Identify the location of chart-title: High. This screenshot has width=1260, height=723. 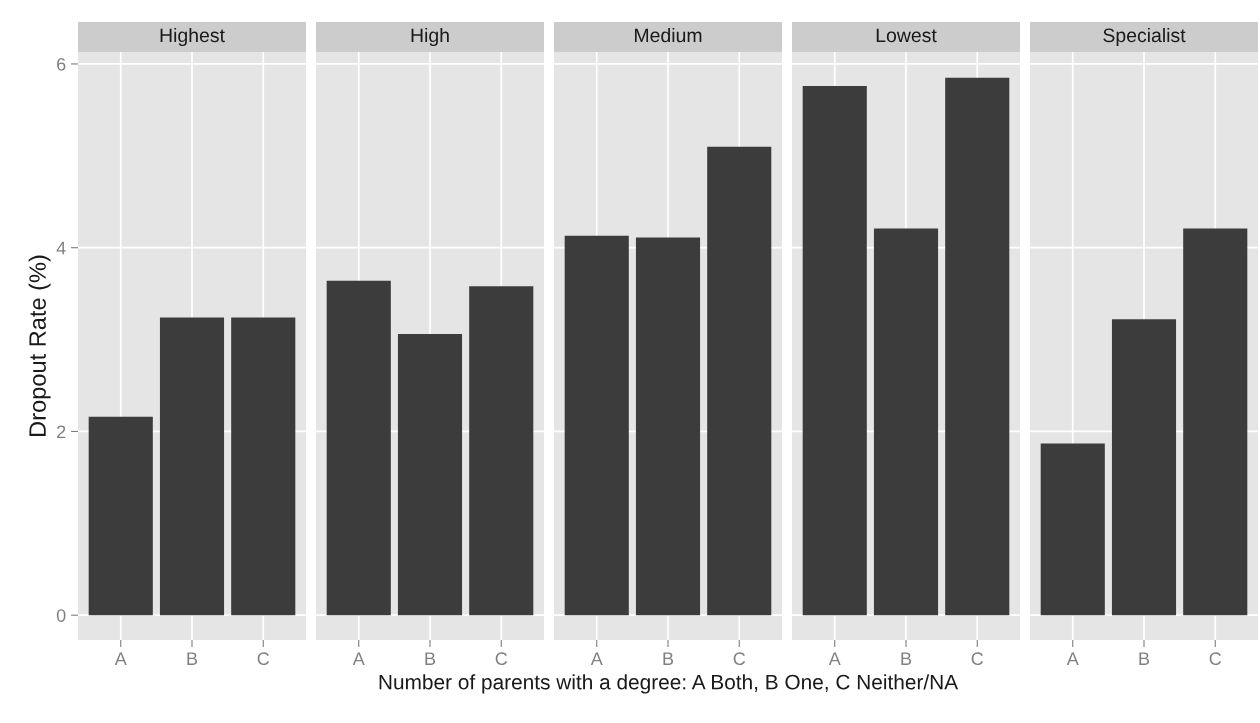
(430, 37).